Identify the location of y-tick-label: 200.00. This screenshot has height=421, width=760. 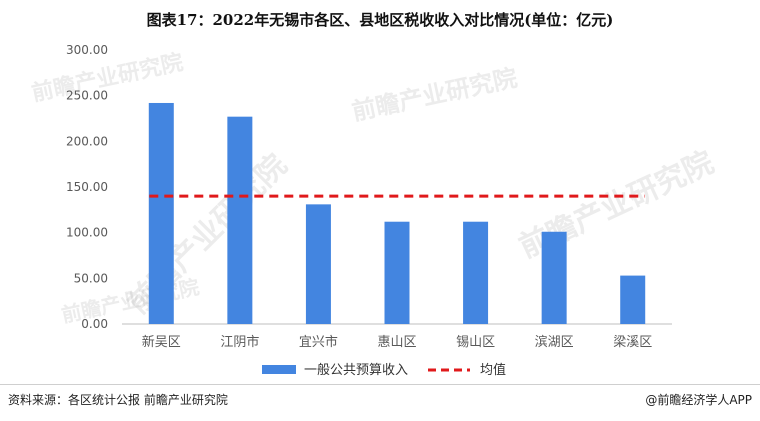
(87, 141).